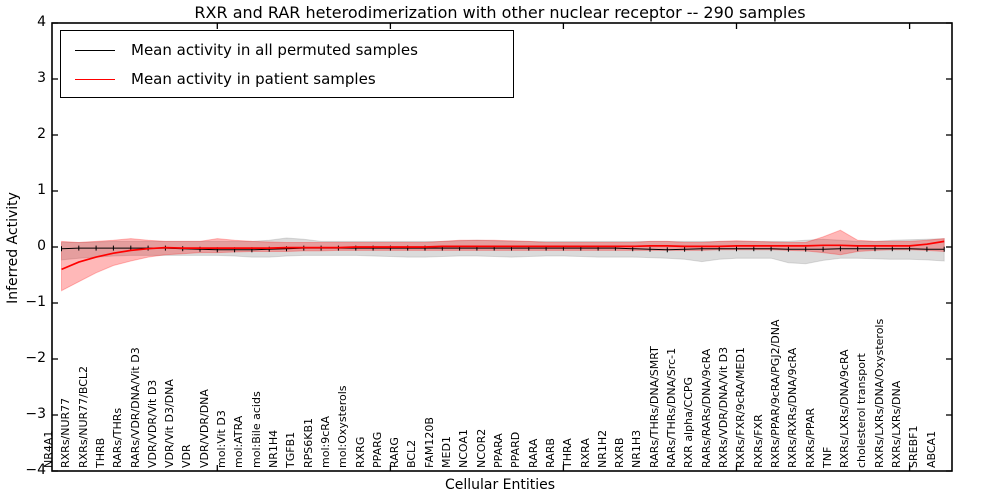 The width and height of the screenshot is (1000, 500). I want to click on x-tick-label: NR1H3, so click(637, 448).